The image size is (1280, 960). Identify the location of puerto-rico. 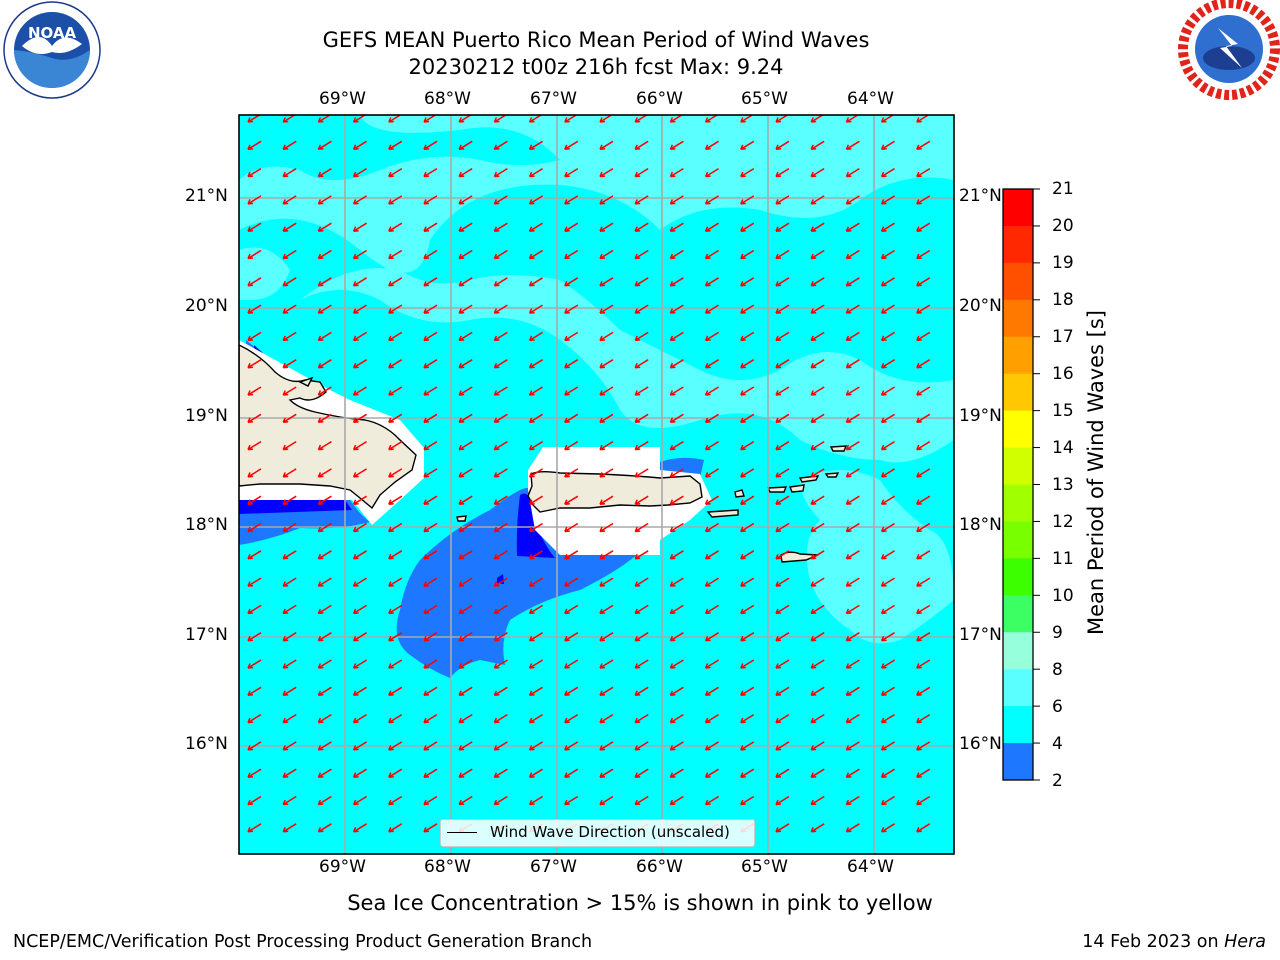
(615, 492).